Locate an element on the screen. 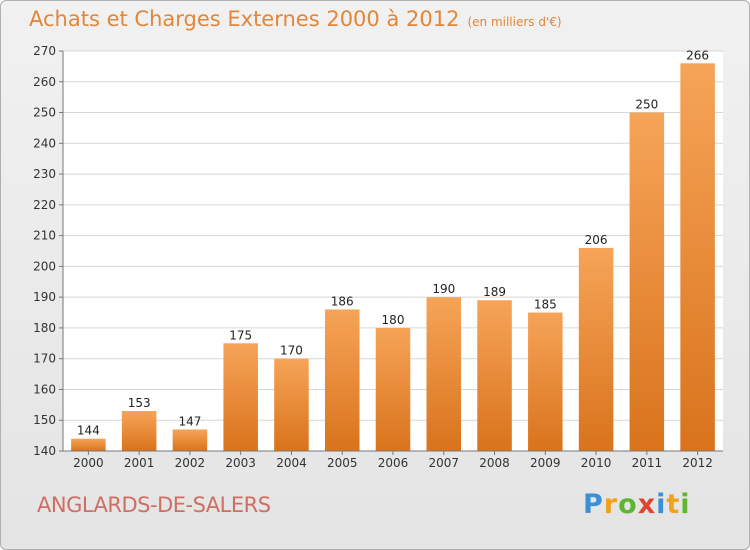 The height and width of the screenshot is (550, 750). bar-value-label: 170 is located at coordinates (291, 351).